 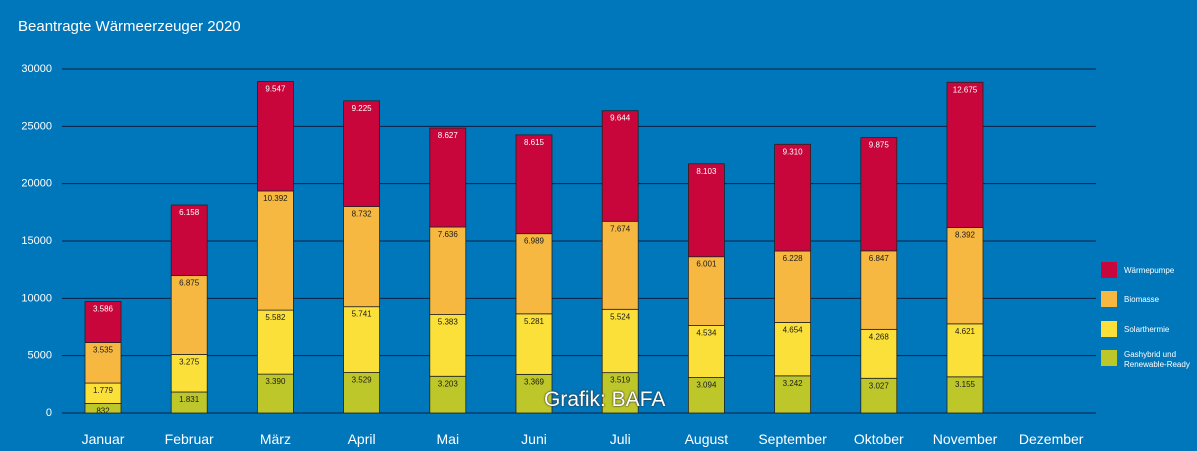 What do you see at coordinates (965, 439) in the screenshot?
I see `x-tick-label: November` at bounding box center [965, 439].